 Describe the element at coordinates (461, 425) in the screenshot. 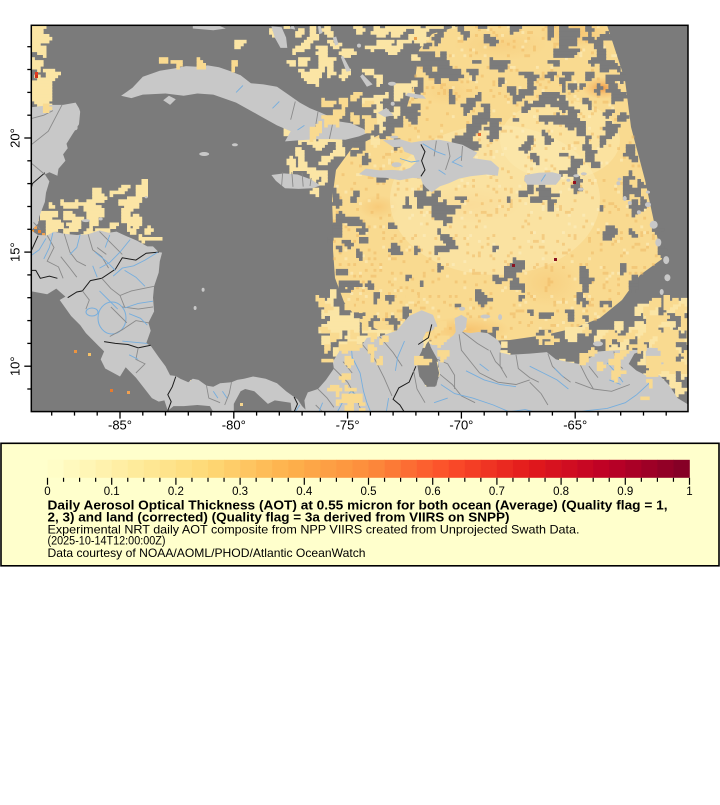

I see `svg-text: -70°` at that location.